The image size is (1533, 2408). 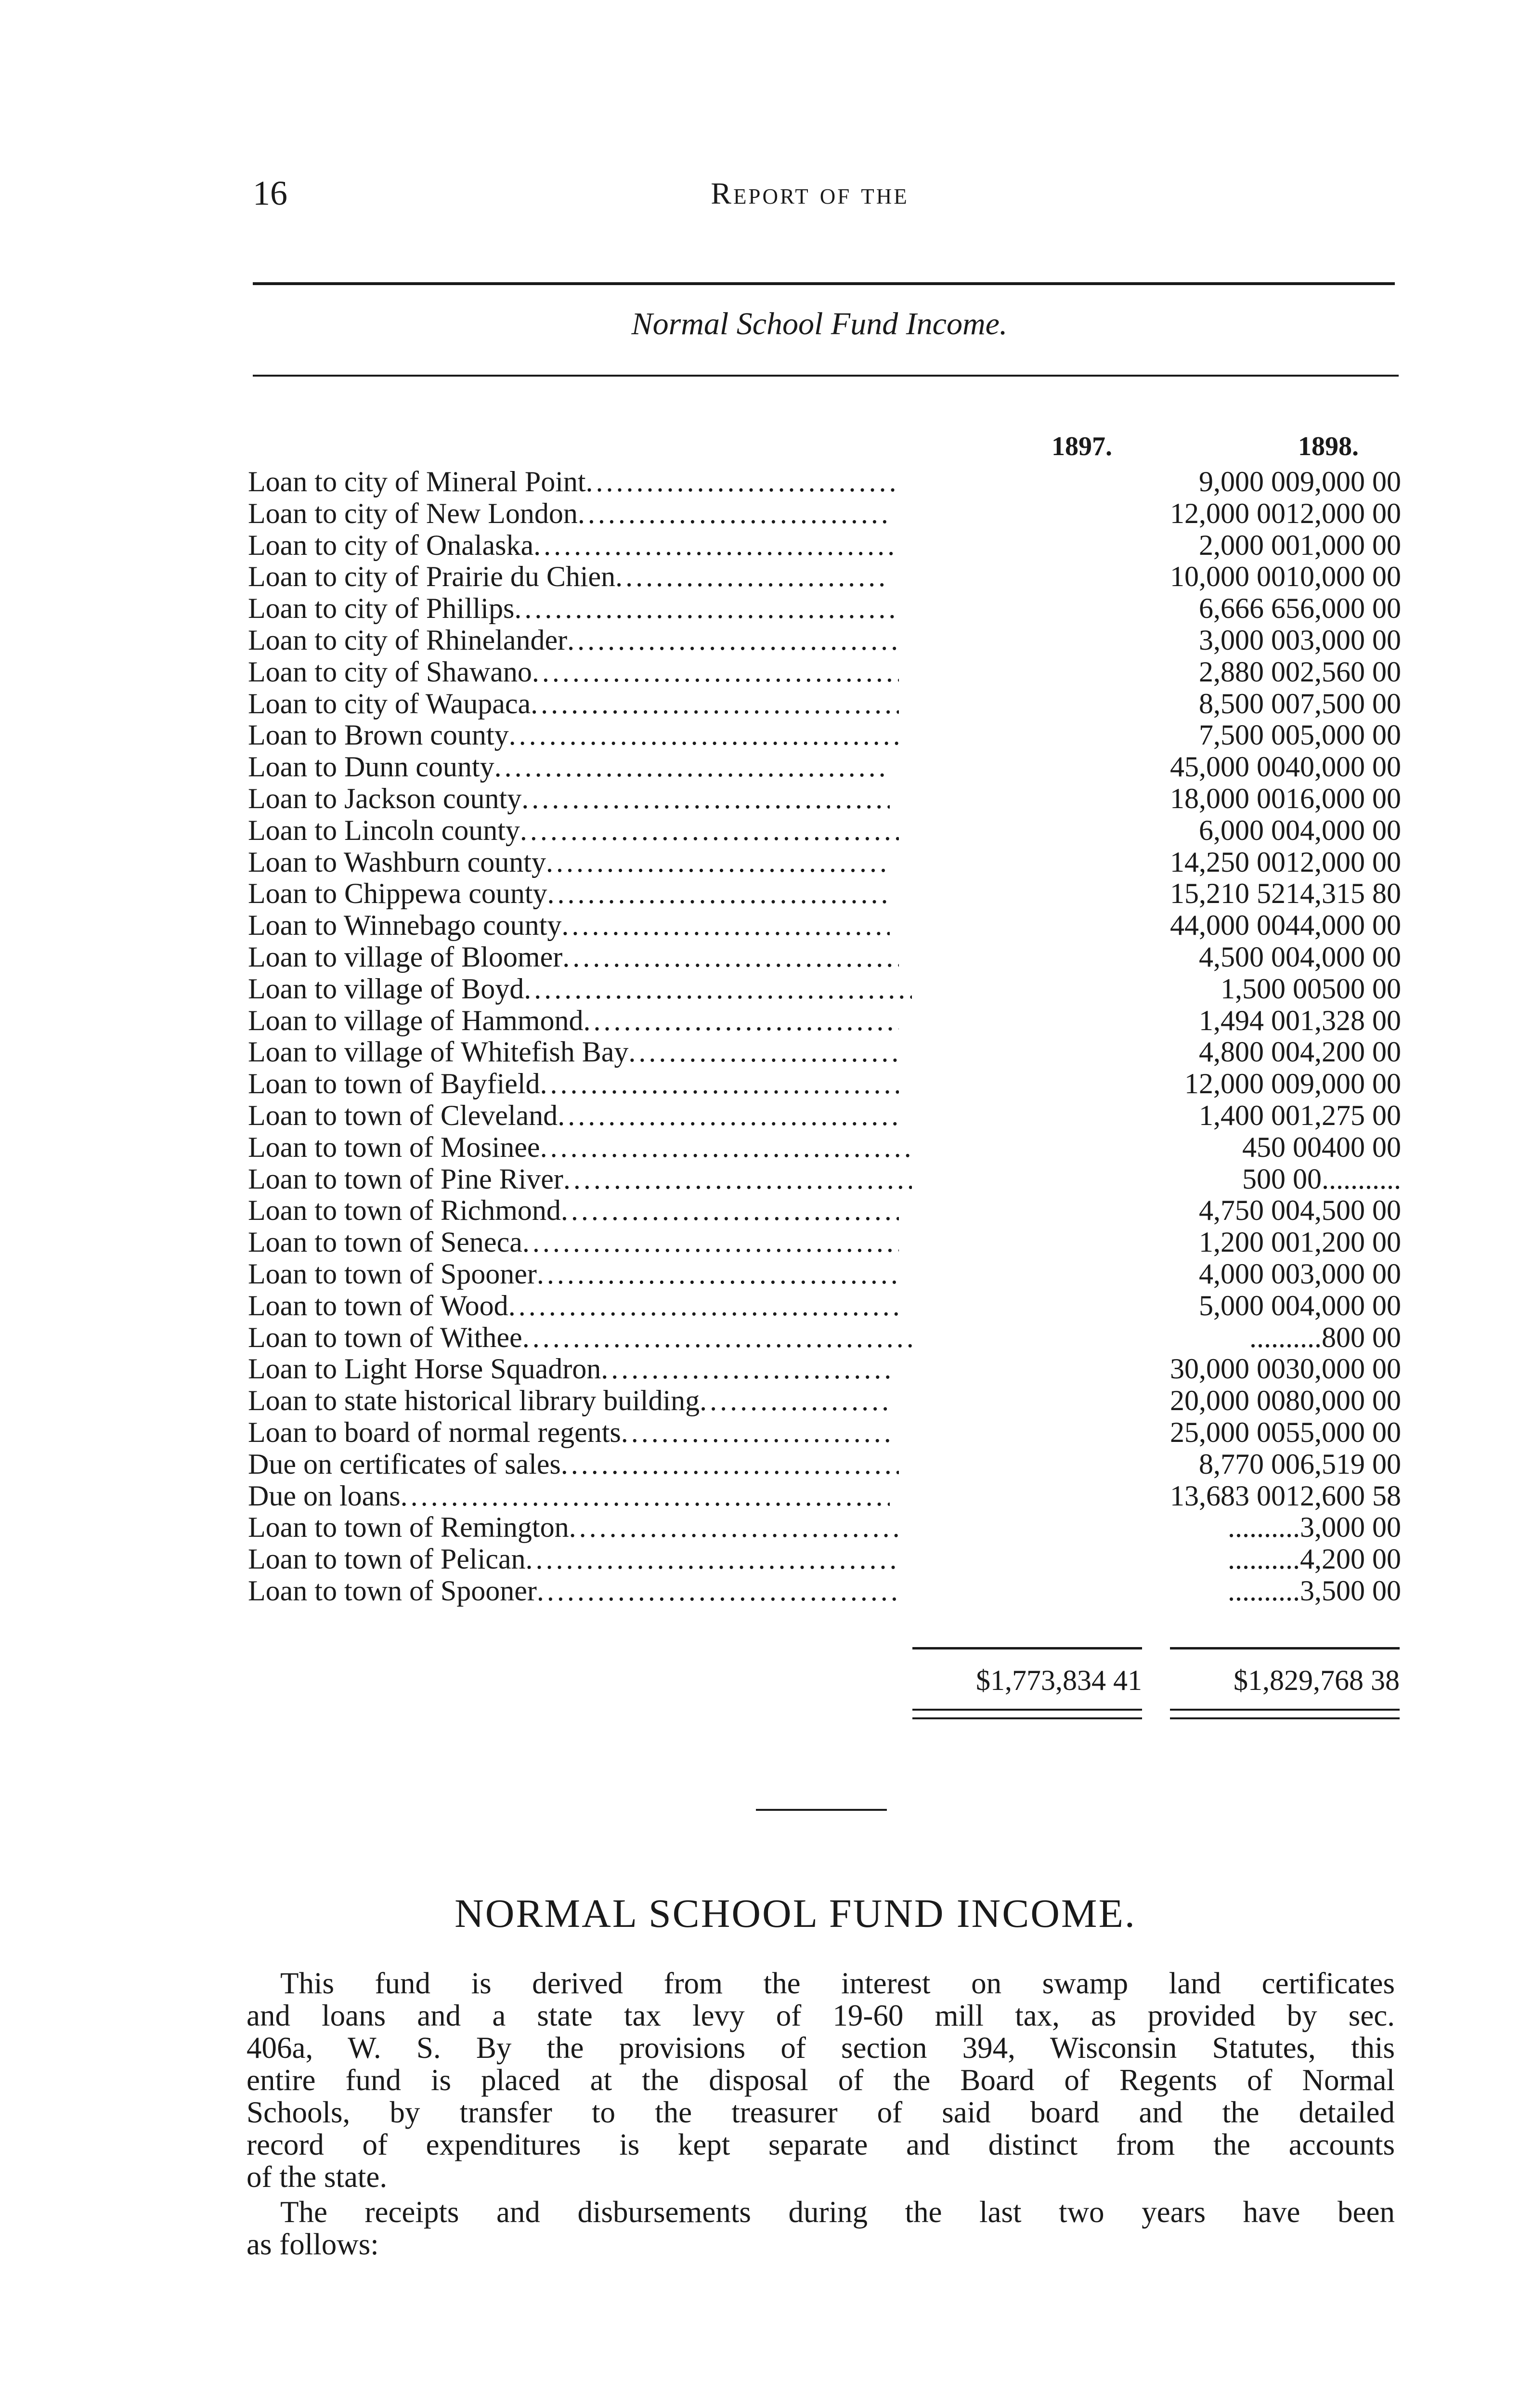 I want to click on row-label-text: Loan to town of Pelican, so click(x=387, y=1559).